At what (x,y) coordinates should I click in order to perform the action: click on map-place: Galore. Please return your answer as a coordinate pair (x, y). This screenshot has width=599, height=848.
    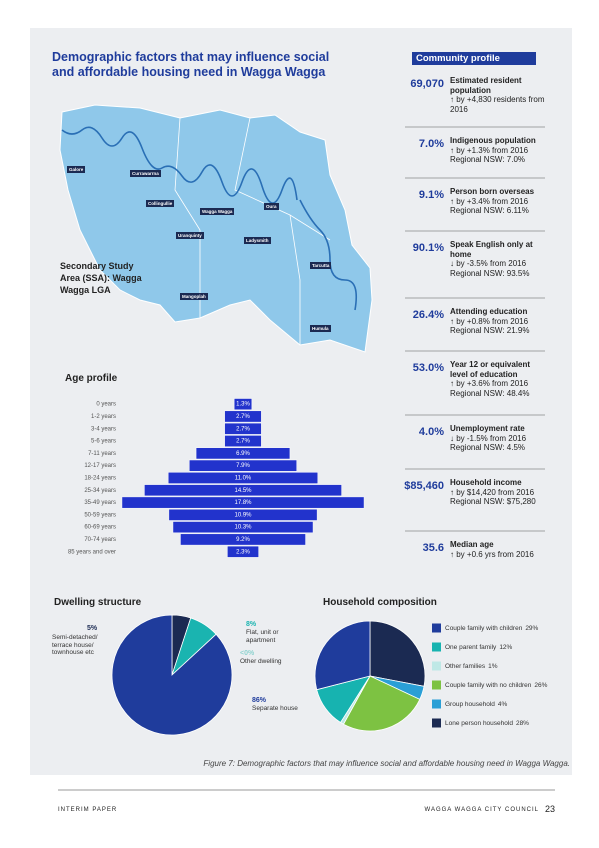
    Looking at the image, I should click on (76, 169).